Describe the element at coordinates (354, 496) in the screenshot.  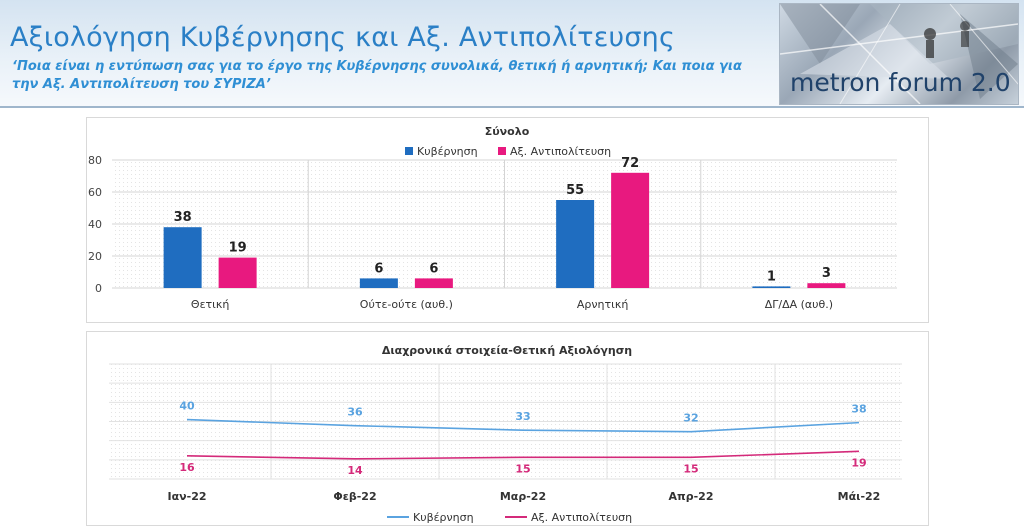
I see `x-tick-label: Φεβ-22` at that location.